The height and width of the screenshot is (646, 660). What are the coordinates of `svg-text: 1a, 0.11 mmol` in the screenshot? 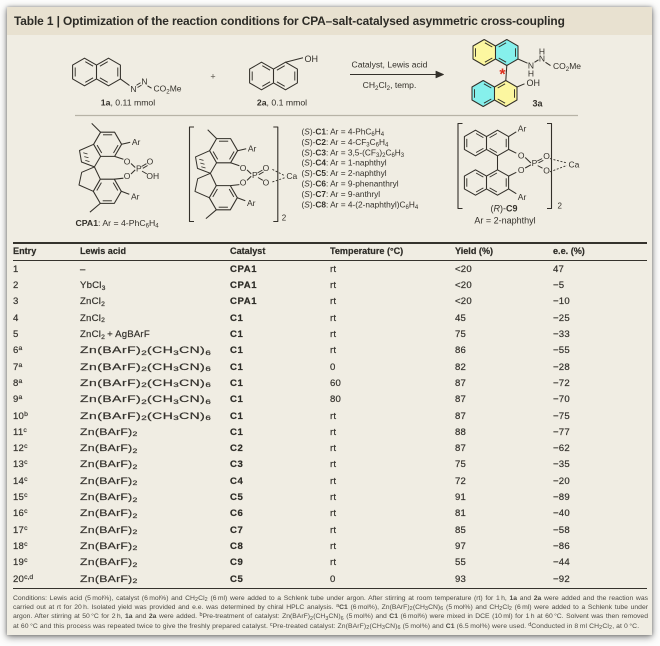 It's located at (128, 103).